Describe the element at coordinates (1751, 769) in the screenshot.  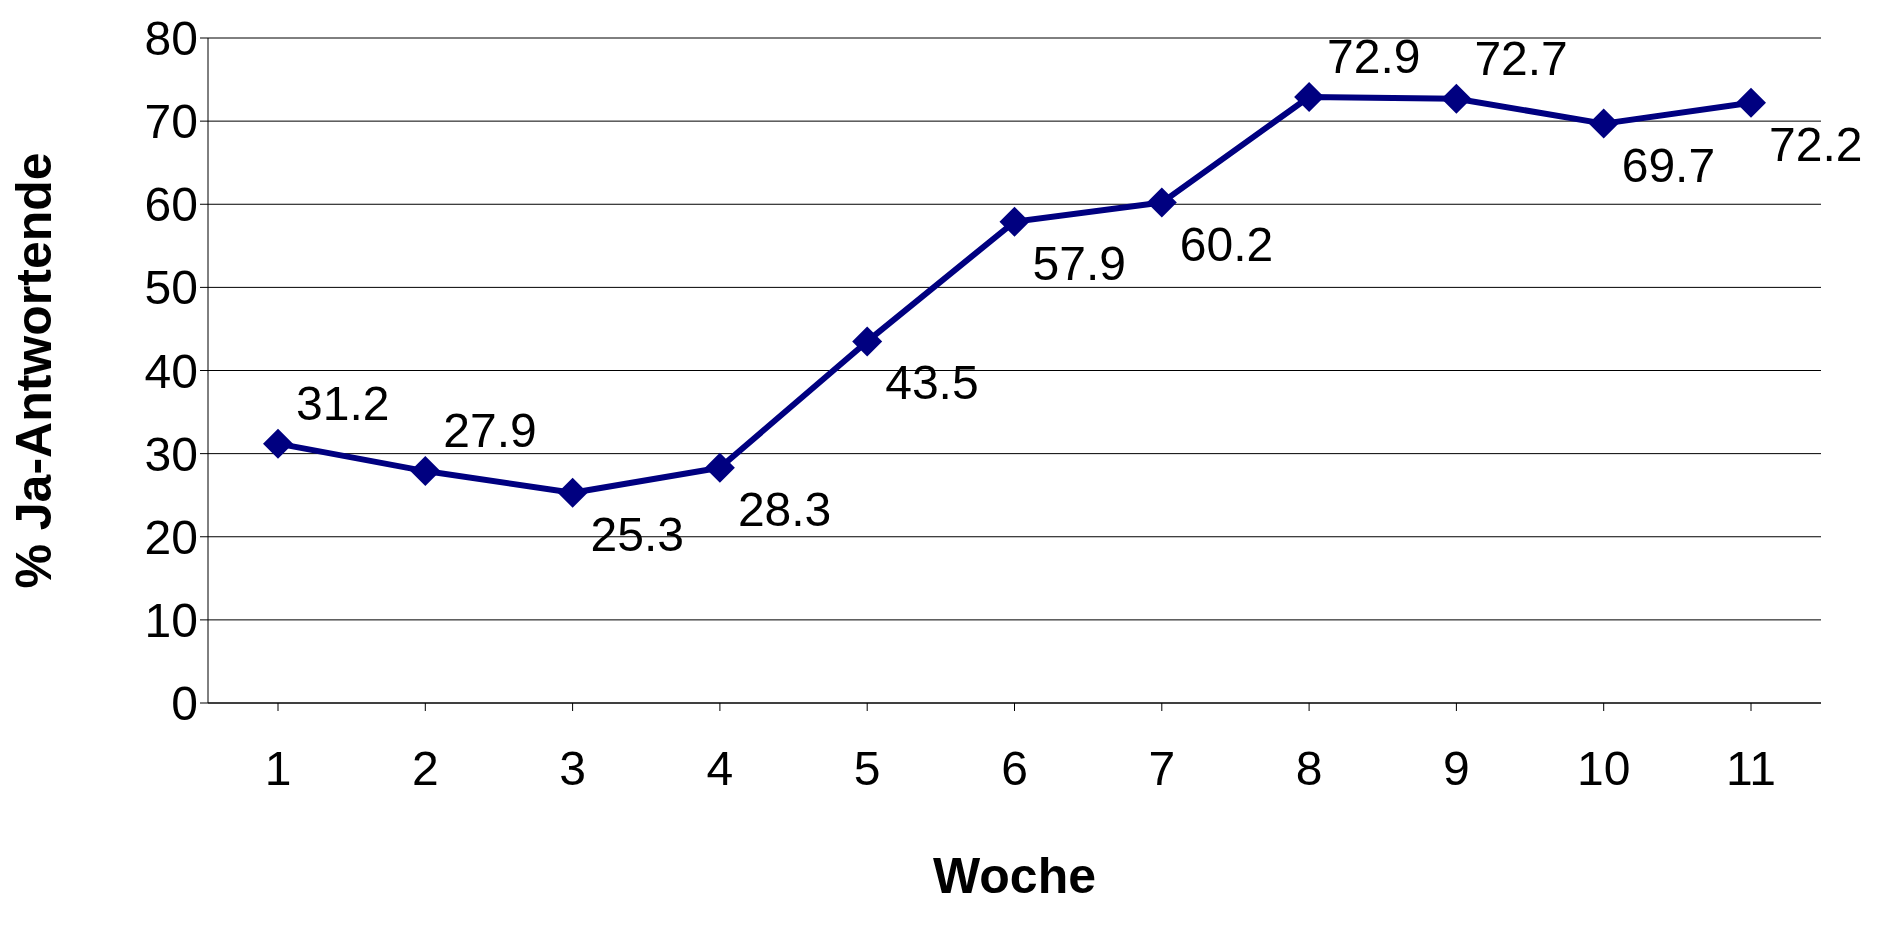
I see `x-tick-label: 11` at that location.